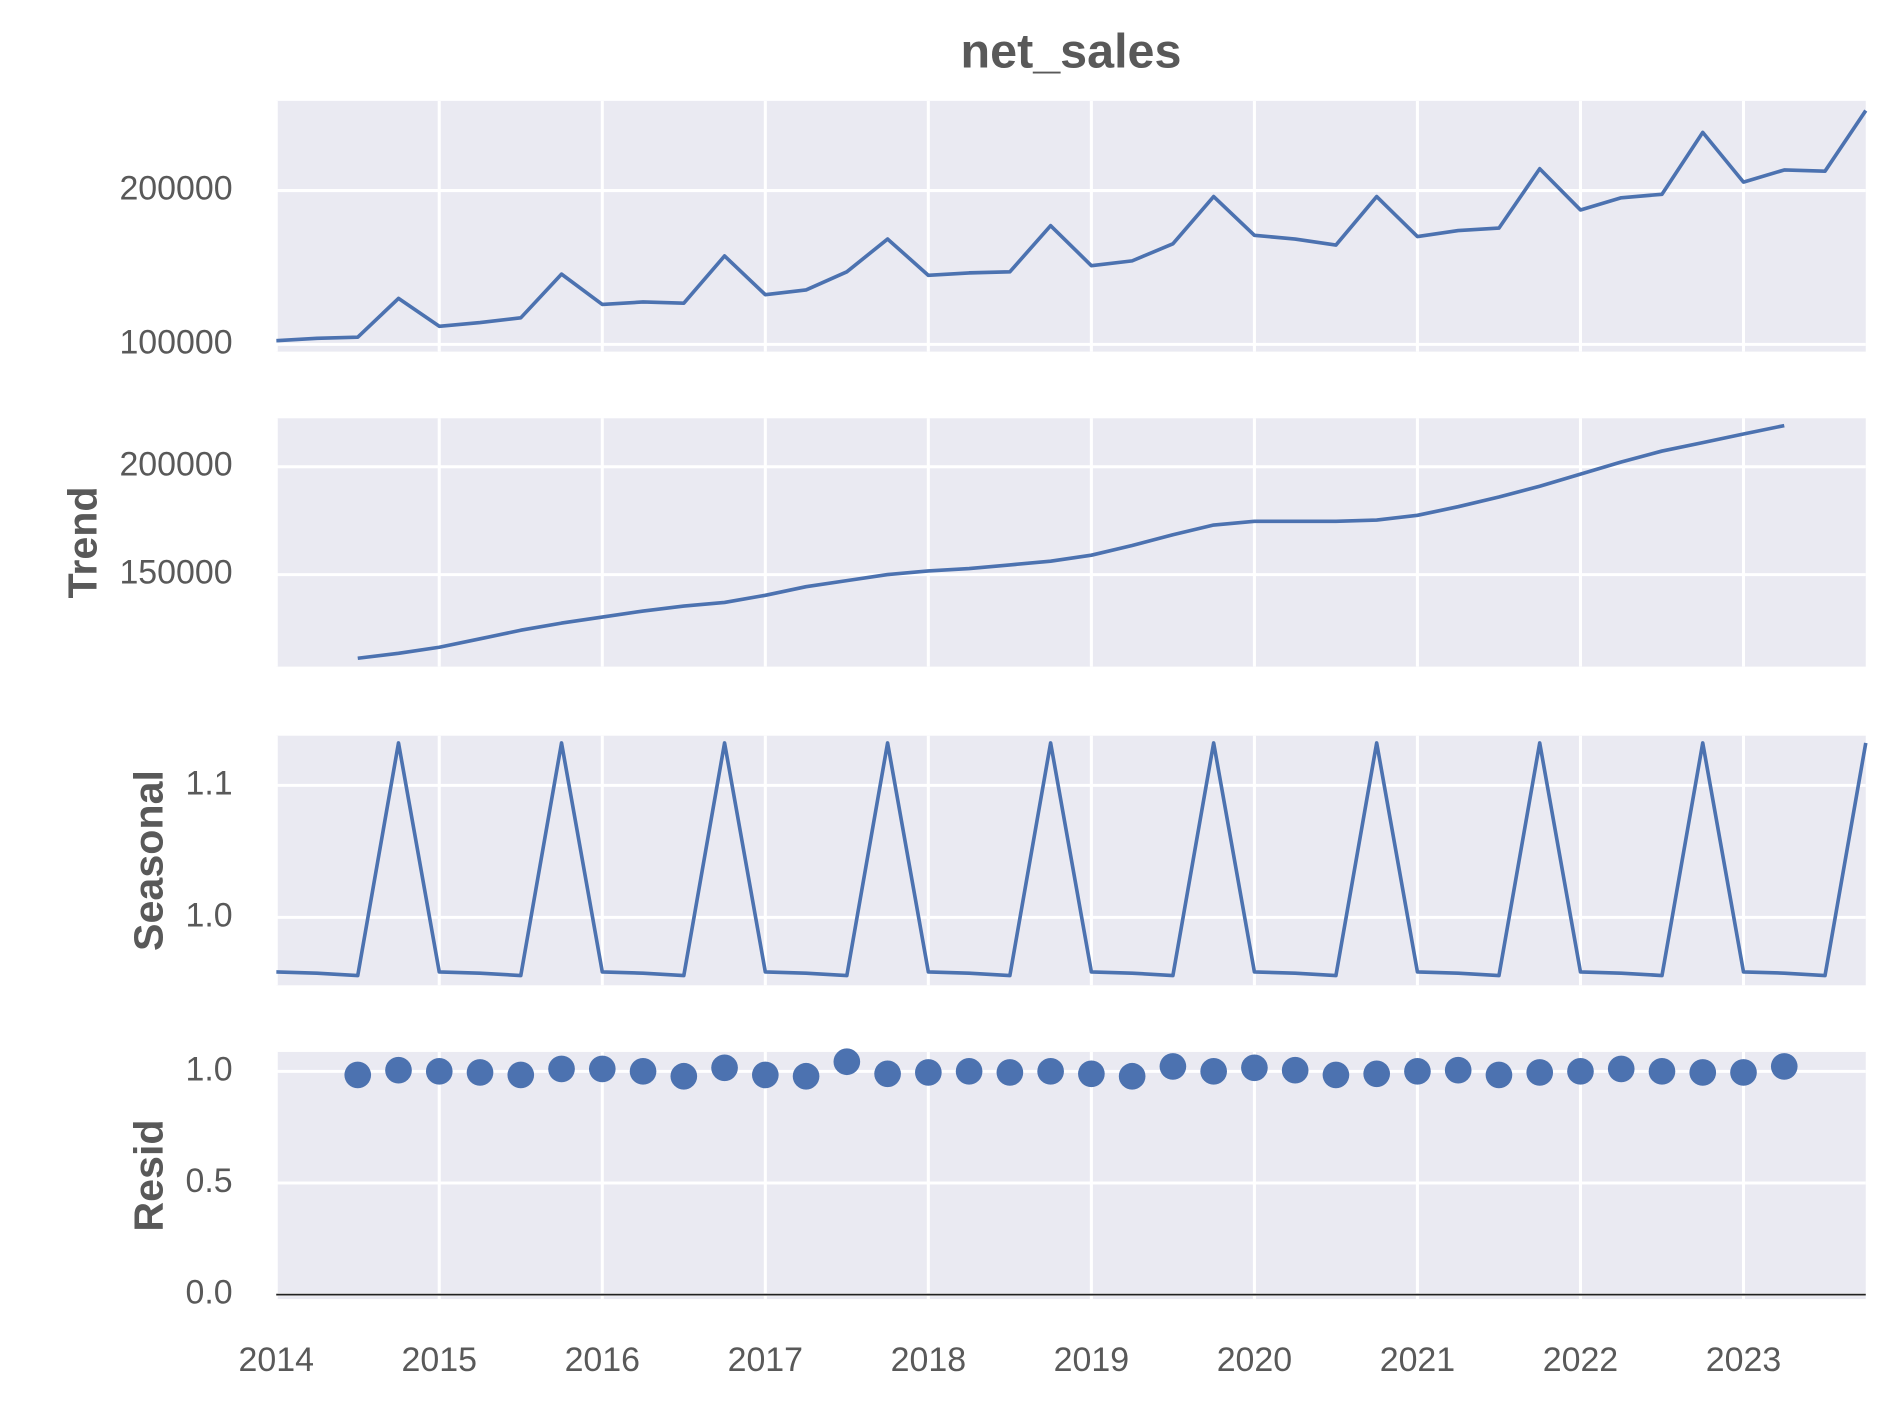 The image size is (1890, 1406). I want to click on x-tick-label: 2021, so click(1417, 1360).